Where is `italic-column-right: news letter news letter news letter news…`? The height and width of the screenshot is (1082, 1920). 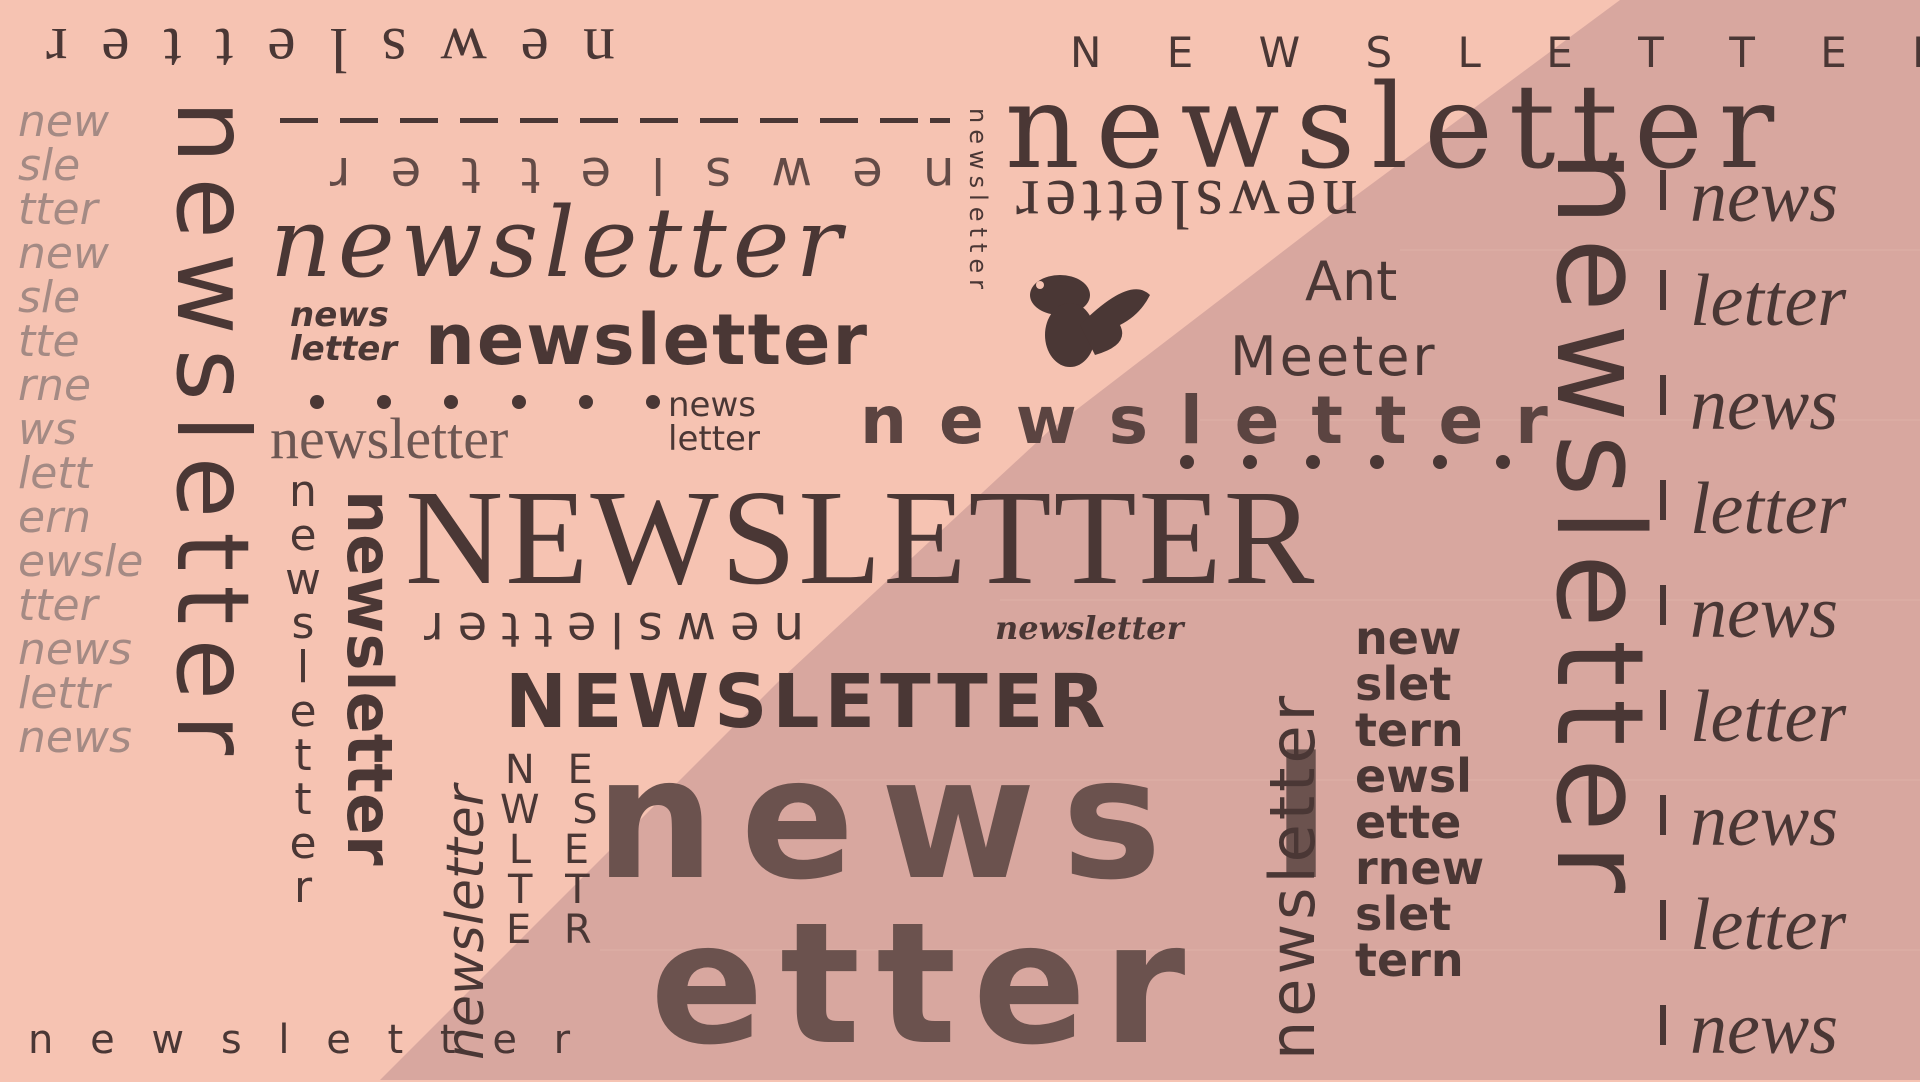 italic-column-right: news letter news letter news letter news… is located at coordinates (1768, 613).